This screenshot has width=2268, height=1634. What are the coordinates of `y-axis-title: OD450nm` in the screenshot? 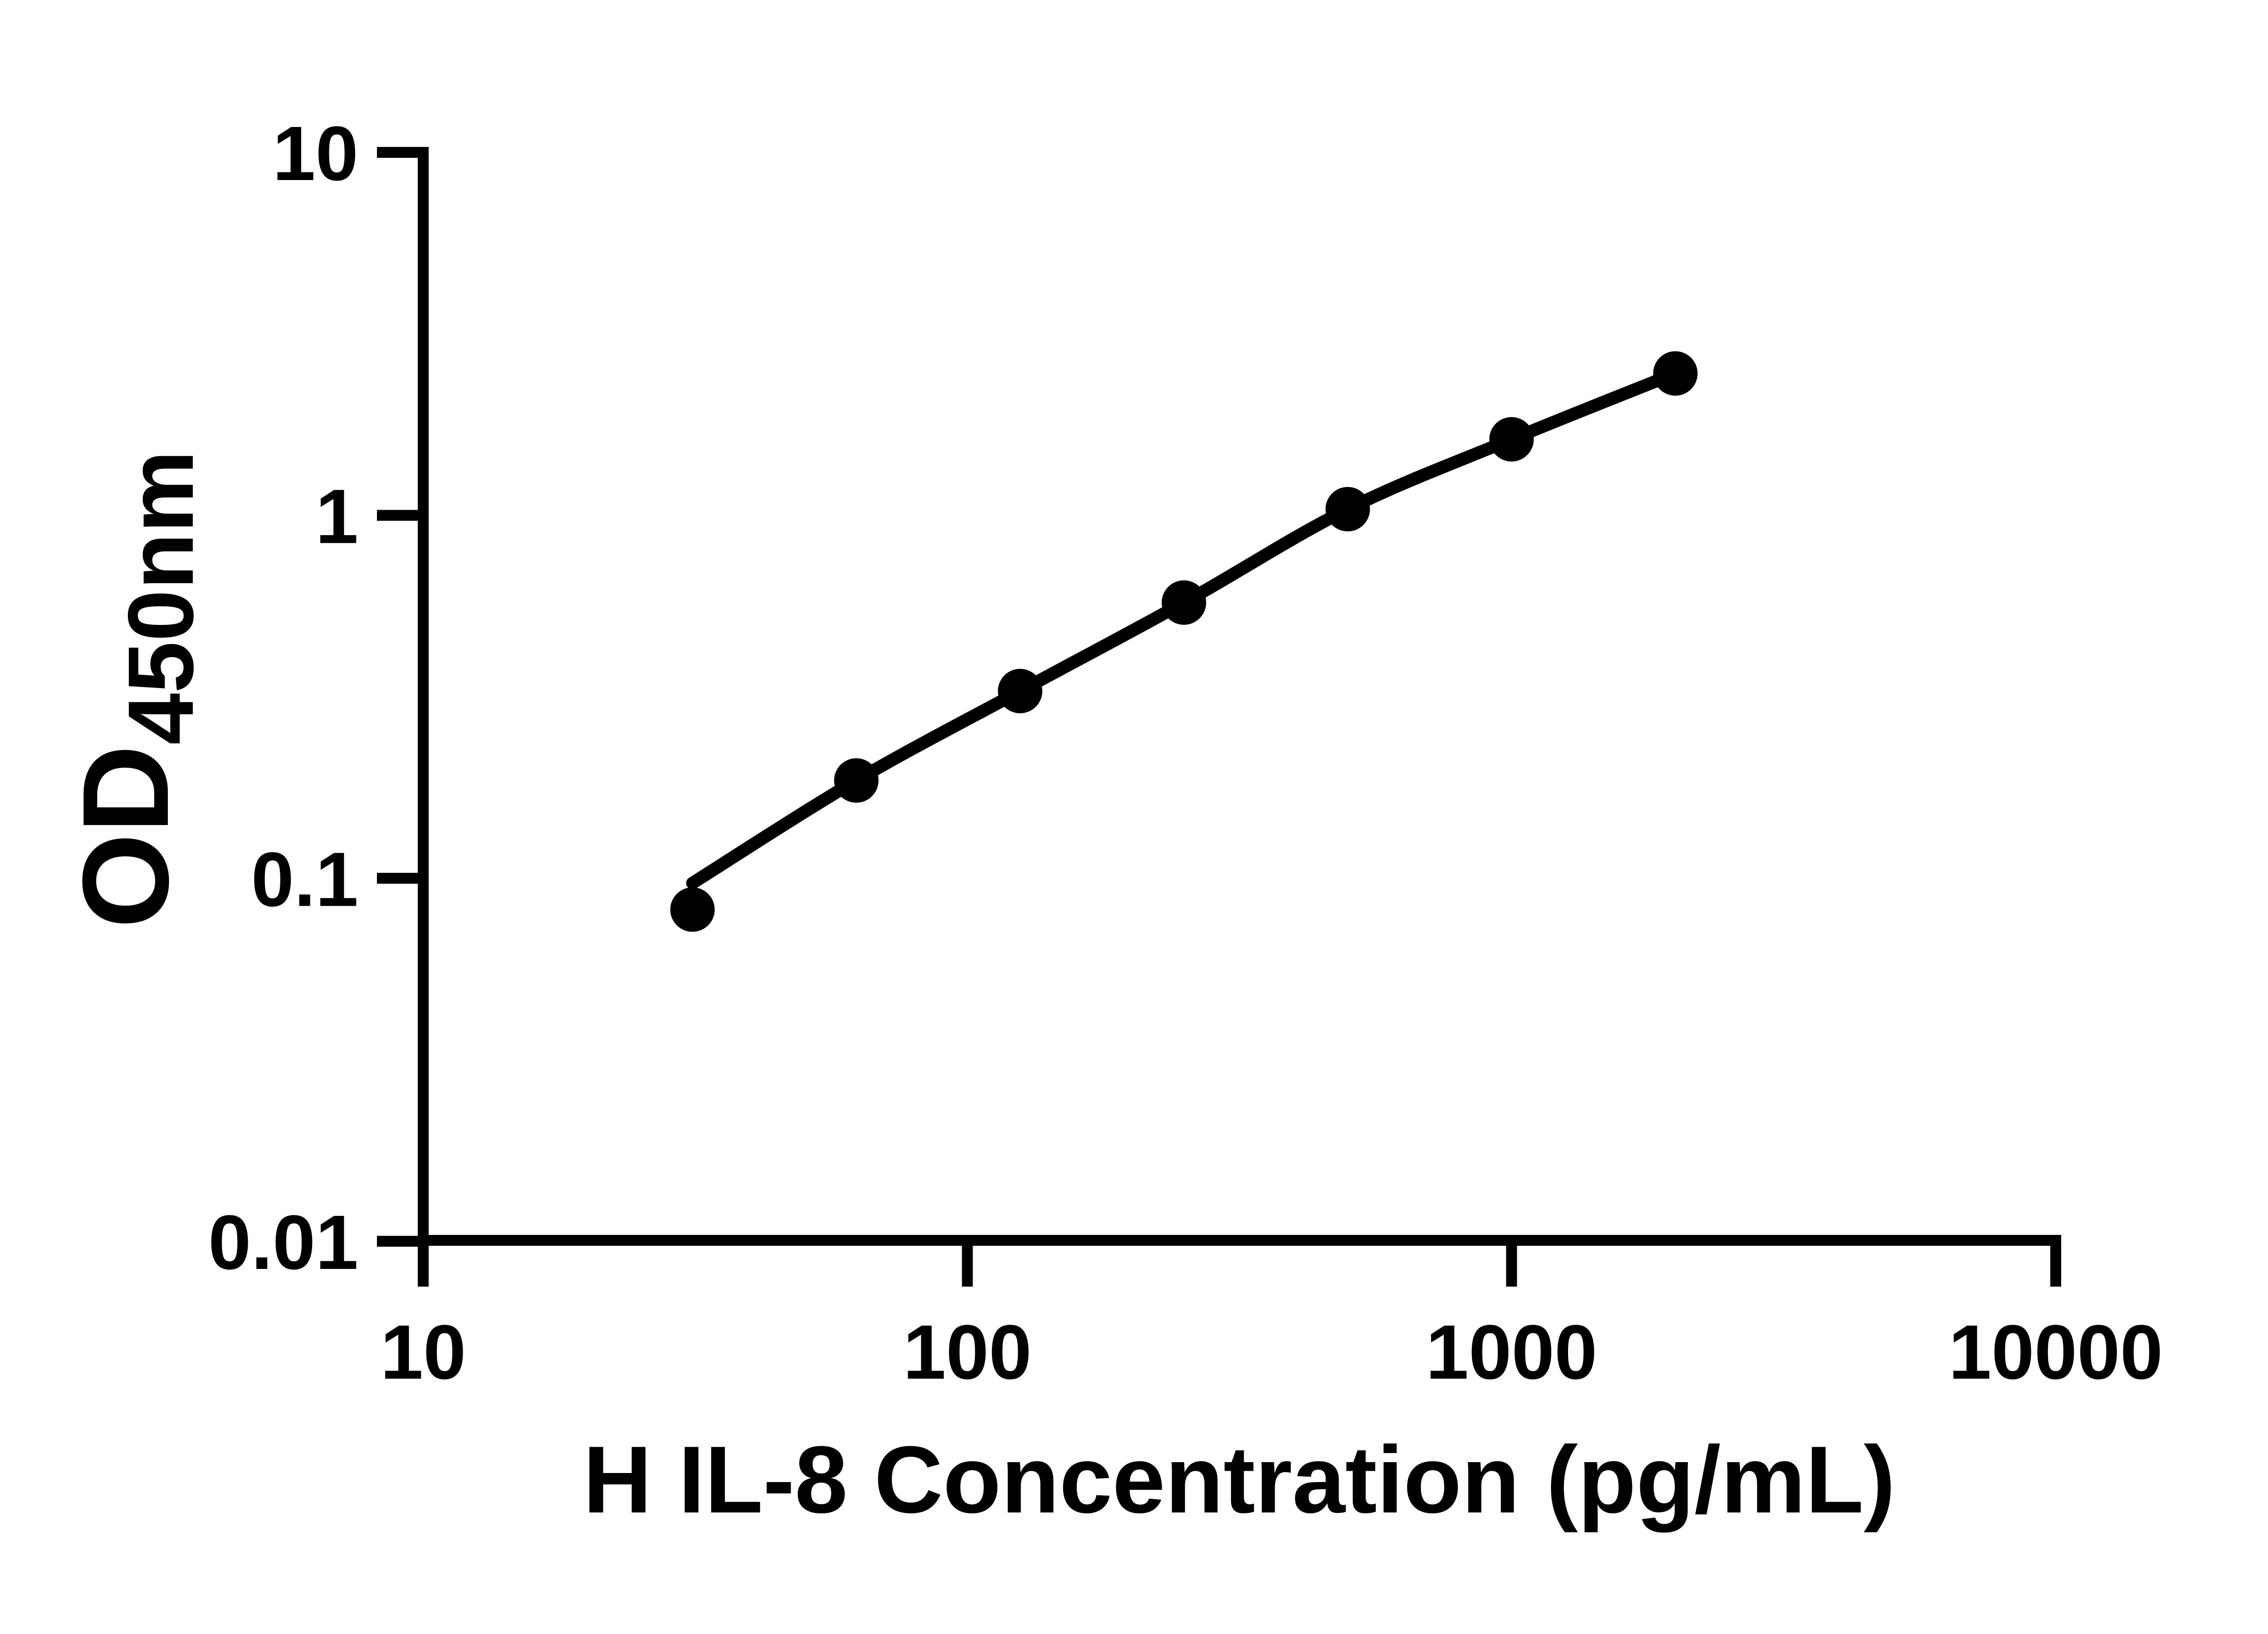 It's located at (136, 689).